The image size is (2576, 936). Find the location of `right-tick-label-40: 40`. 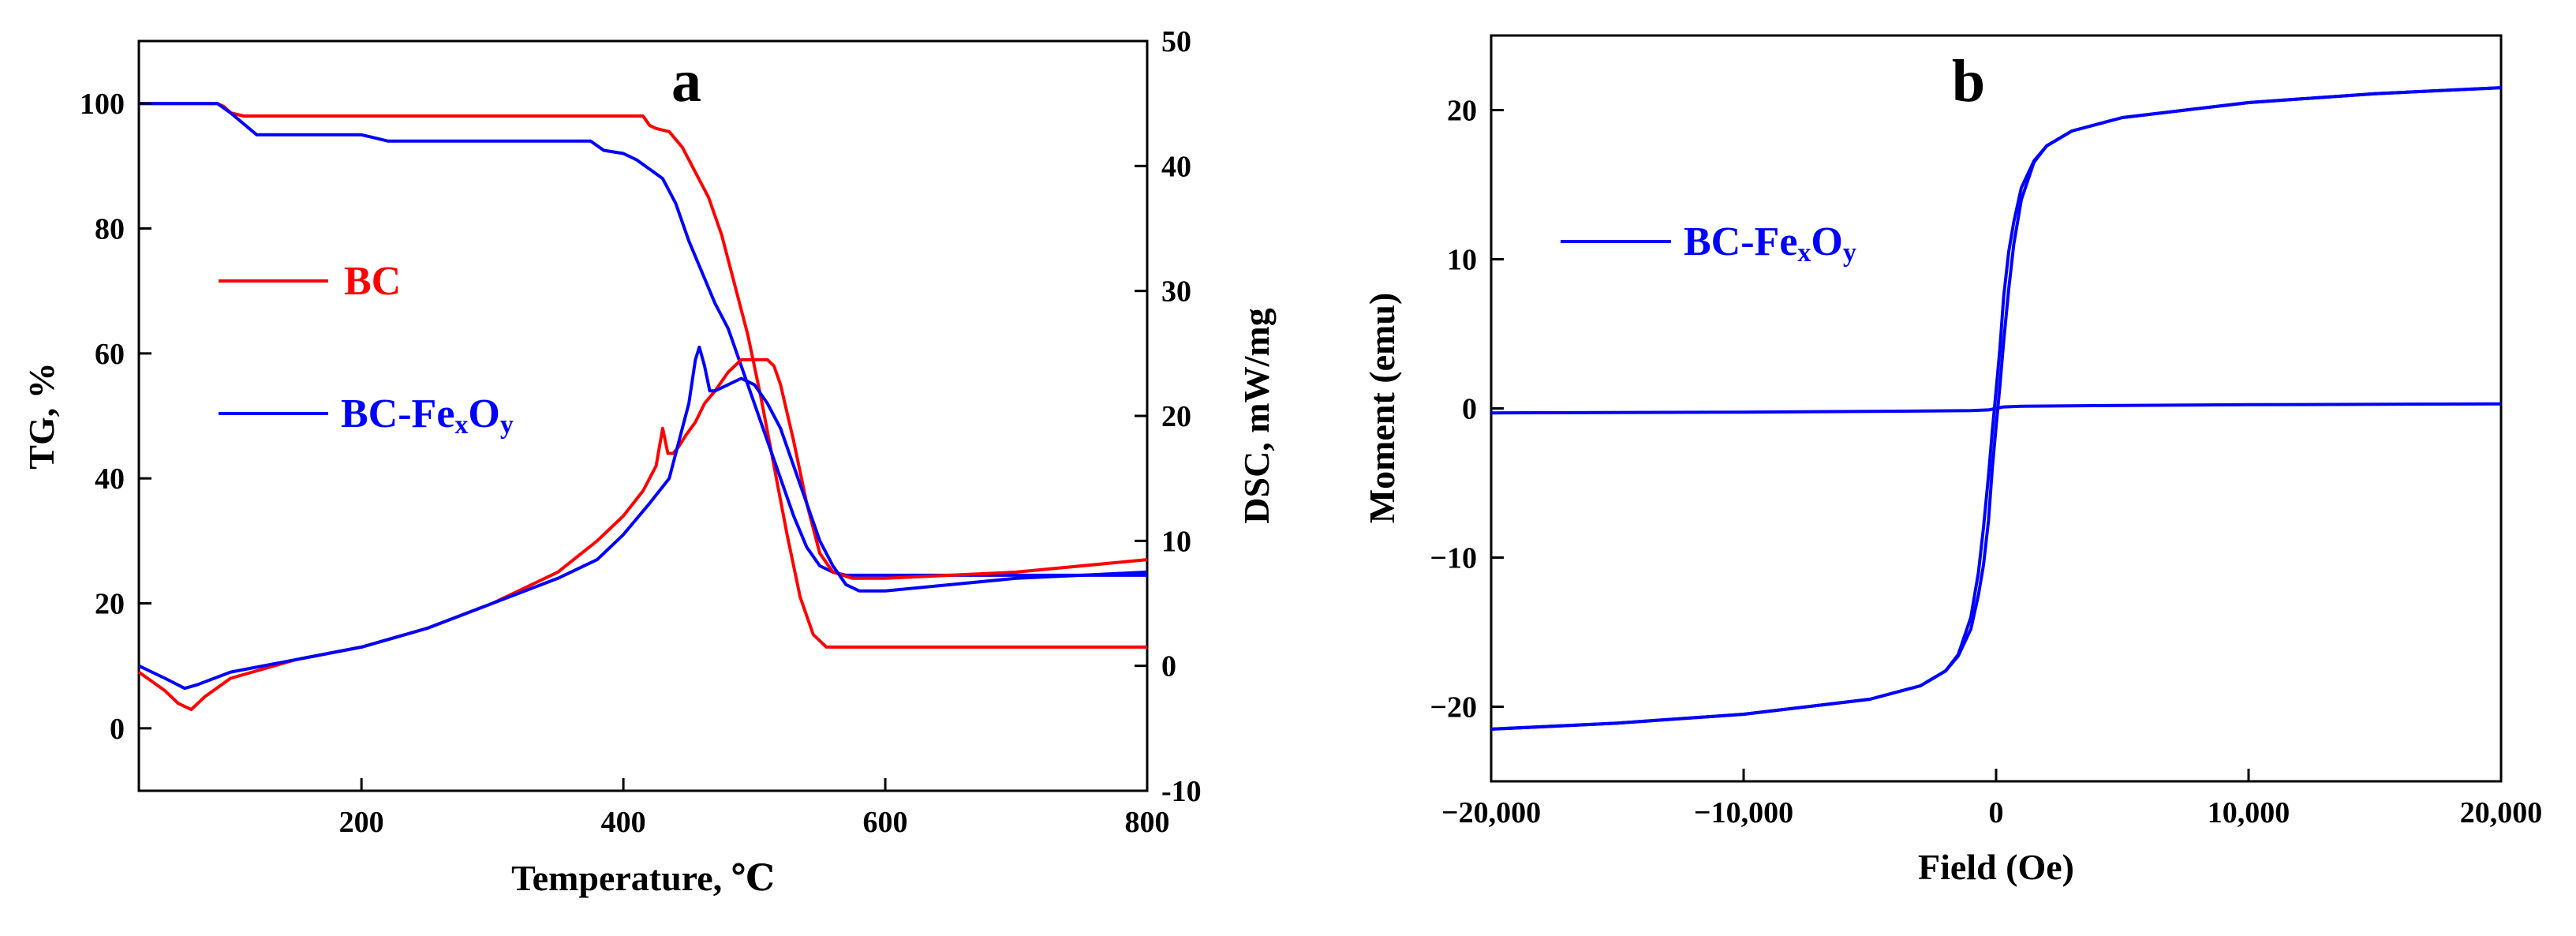

right-tick-label-40: 40 is located at coordinates (1176, 166).